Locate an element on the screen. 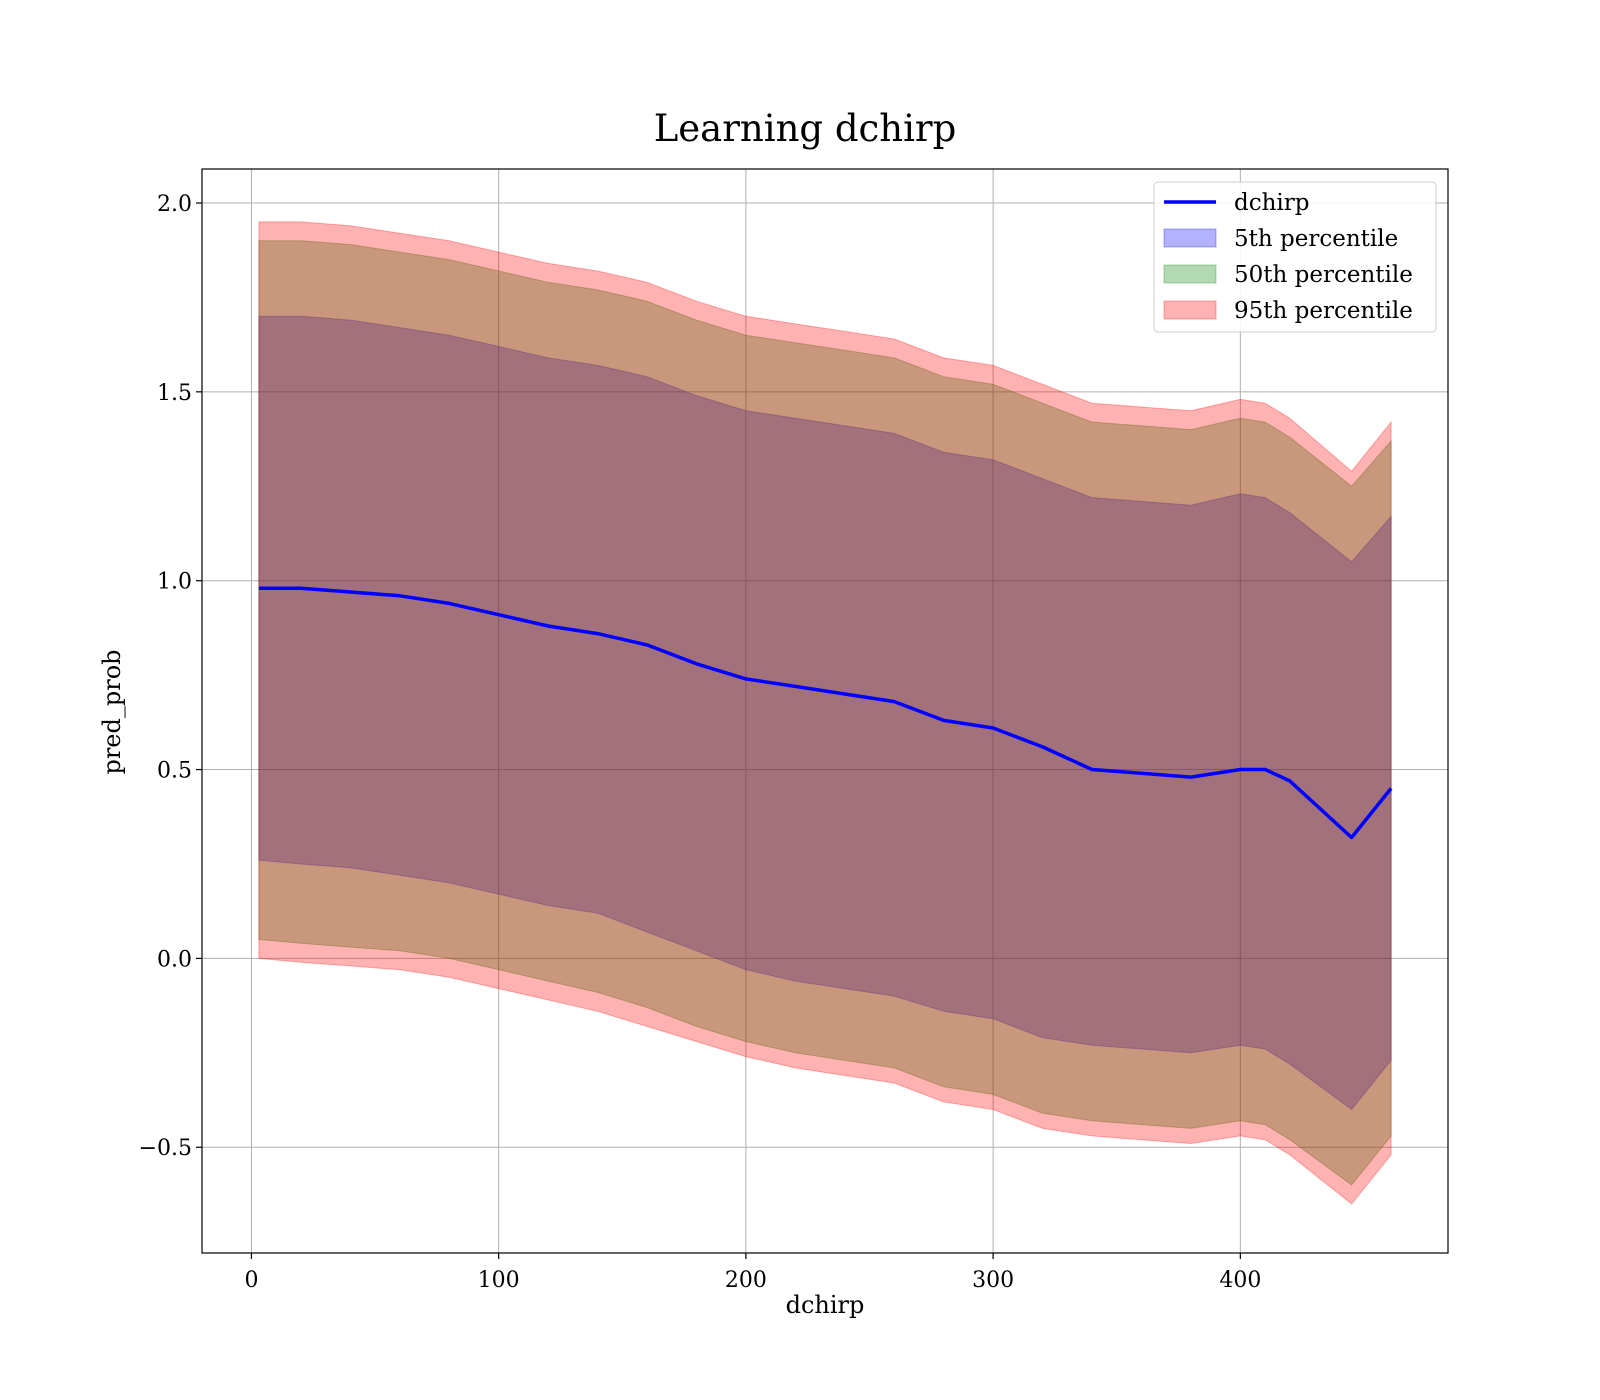 The image size is (1600, 1400). legend-swatch-95th-percentile is located at coordinates (1190, 310).